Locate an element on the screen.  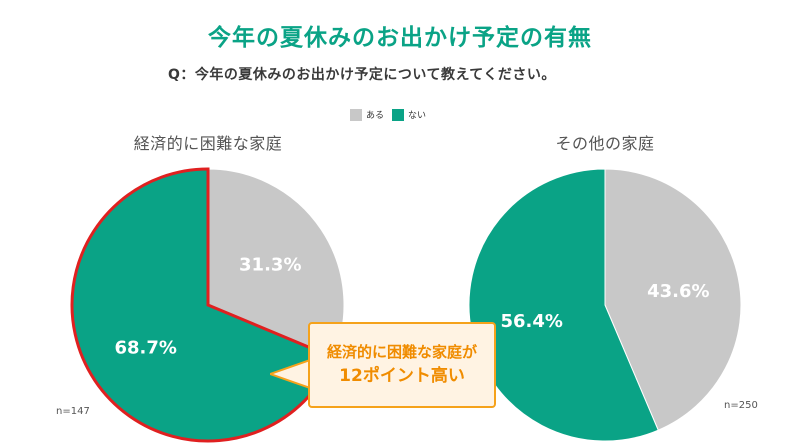
sample-size-other: n=250 is located at coordinates (741, 405).